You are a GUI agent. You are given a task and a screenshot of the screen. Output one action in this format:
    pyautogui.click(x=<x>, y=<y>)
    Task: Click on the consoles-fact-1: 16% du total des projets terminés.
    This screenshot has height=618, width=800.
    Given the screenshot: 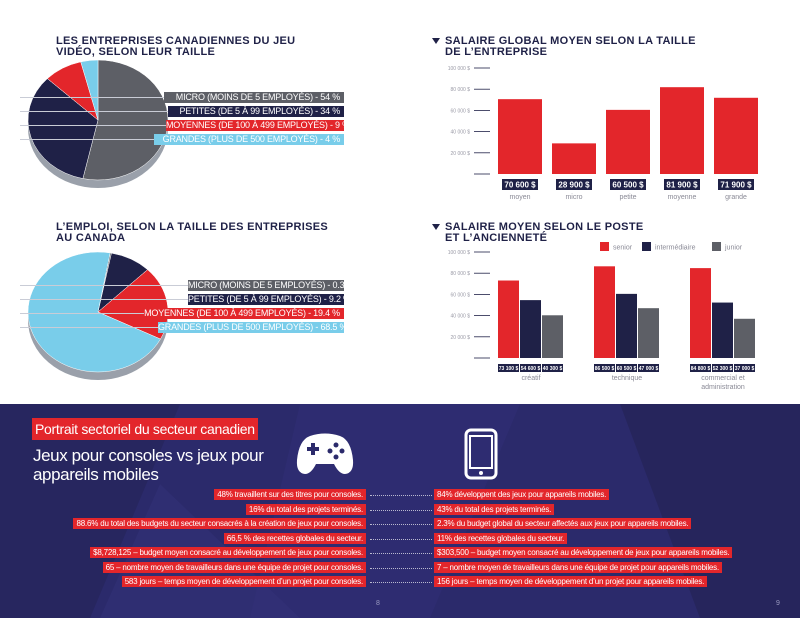 What is the action you would take?
    pyautogui.click(x=305, y=509)
    